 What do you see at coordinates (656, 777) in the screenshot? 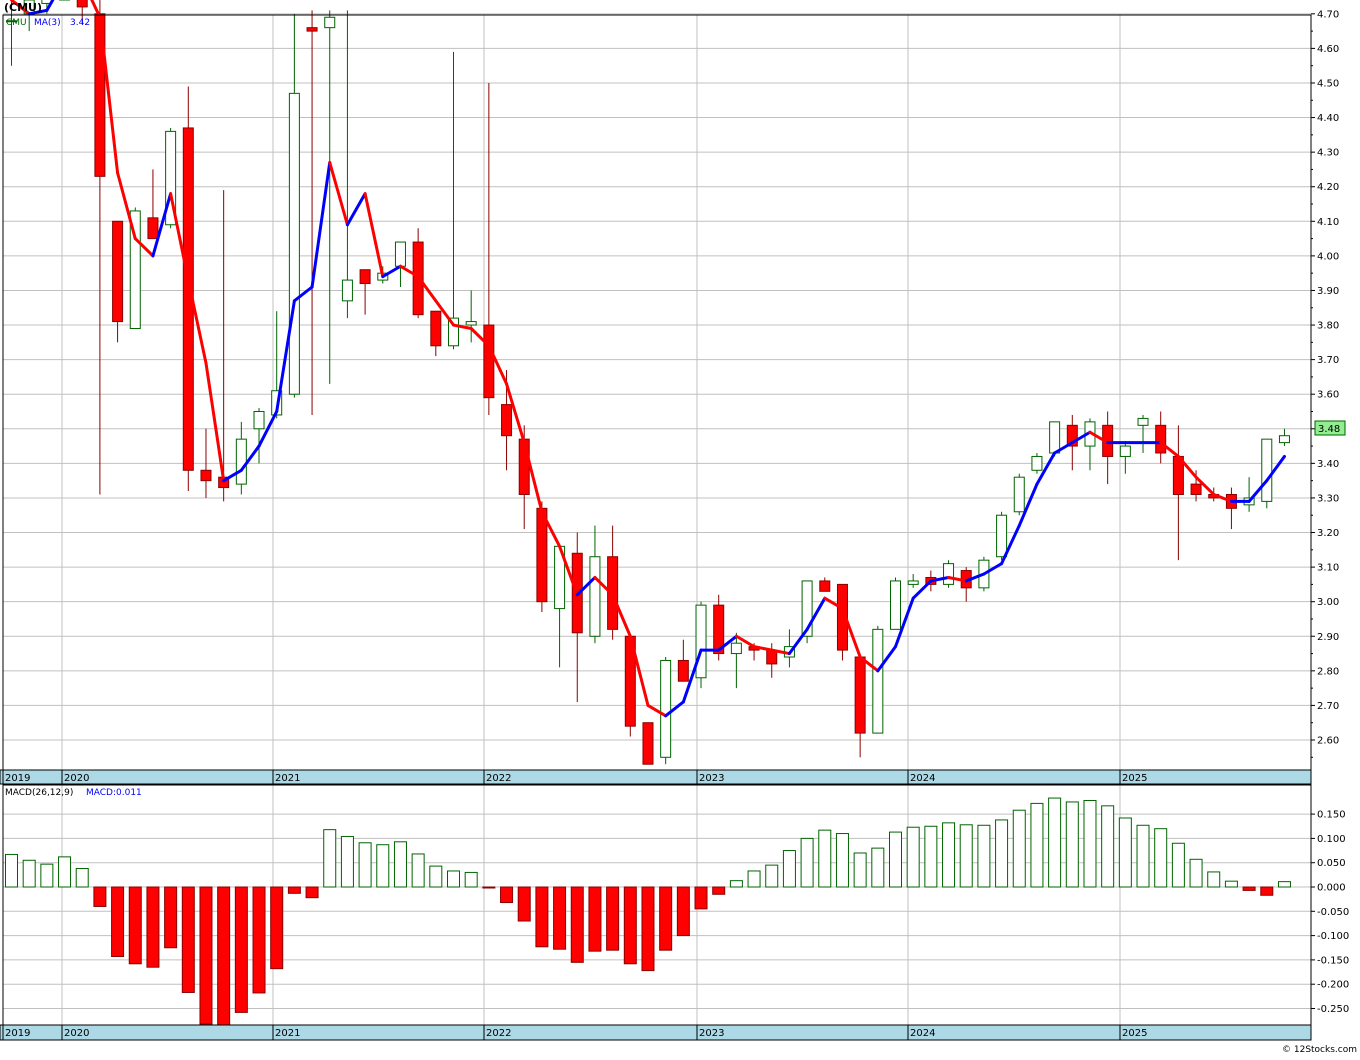
I see `date-axis-band` at bounding box center [656, 777].